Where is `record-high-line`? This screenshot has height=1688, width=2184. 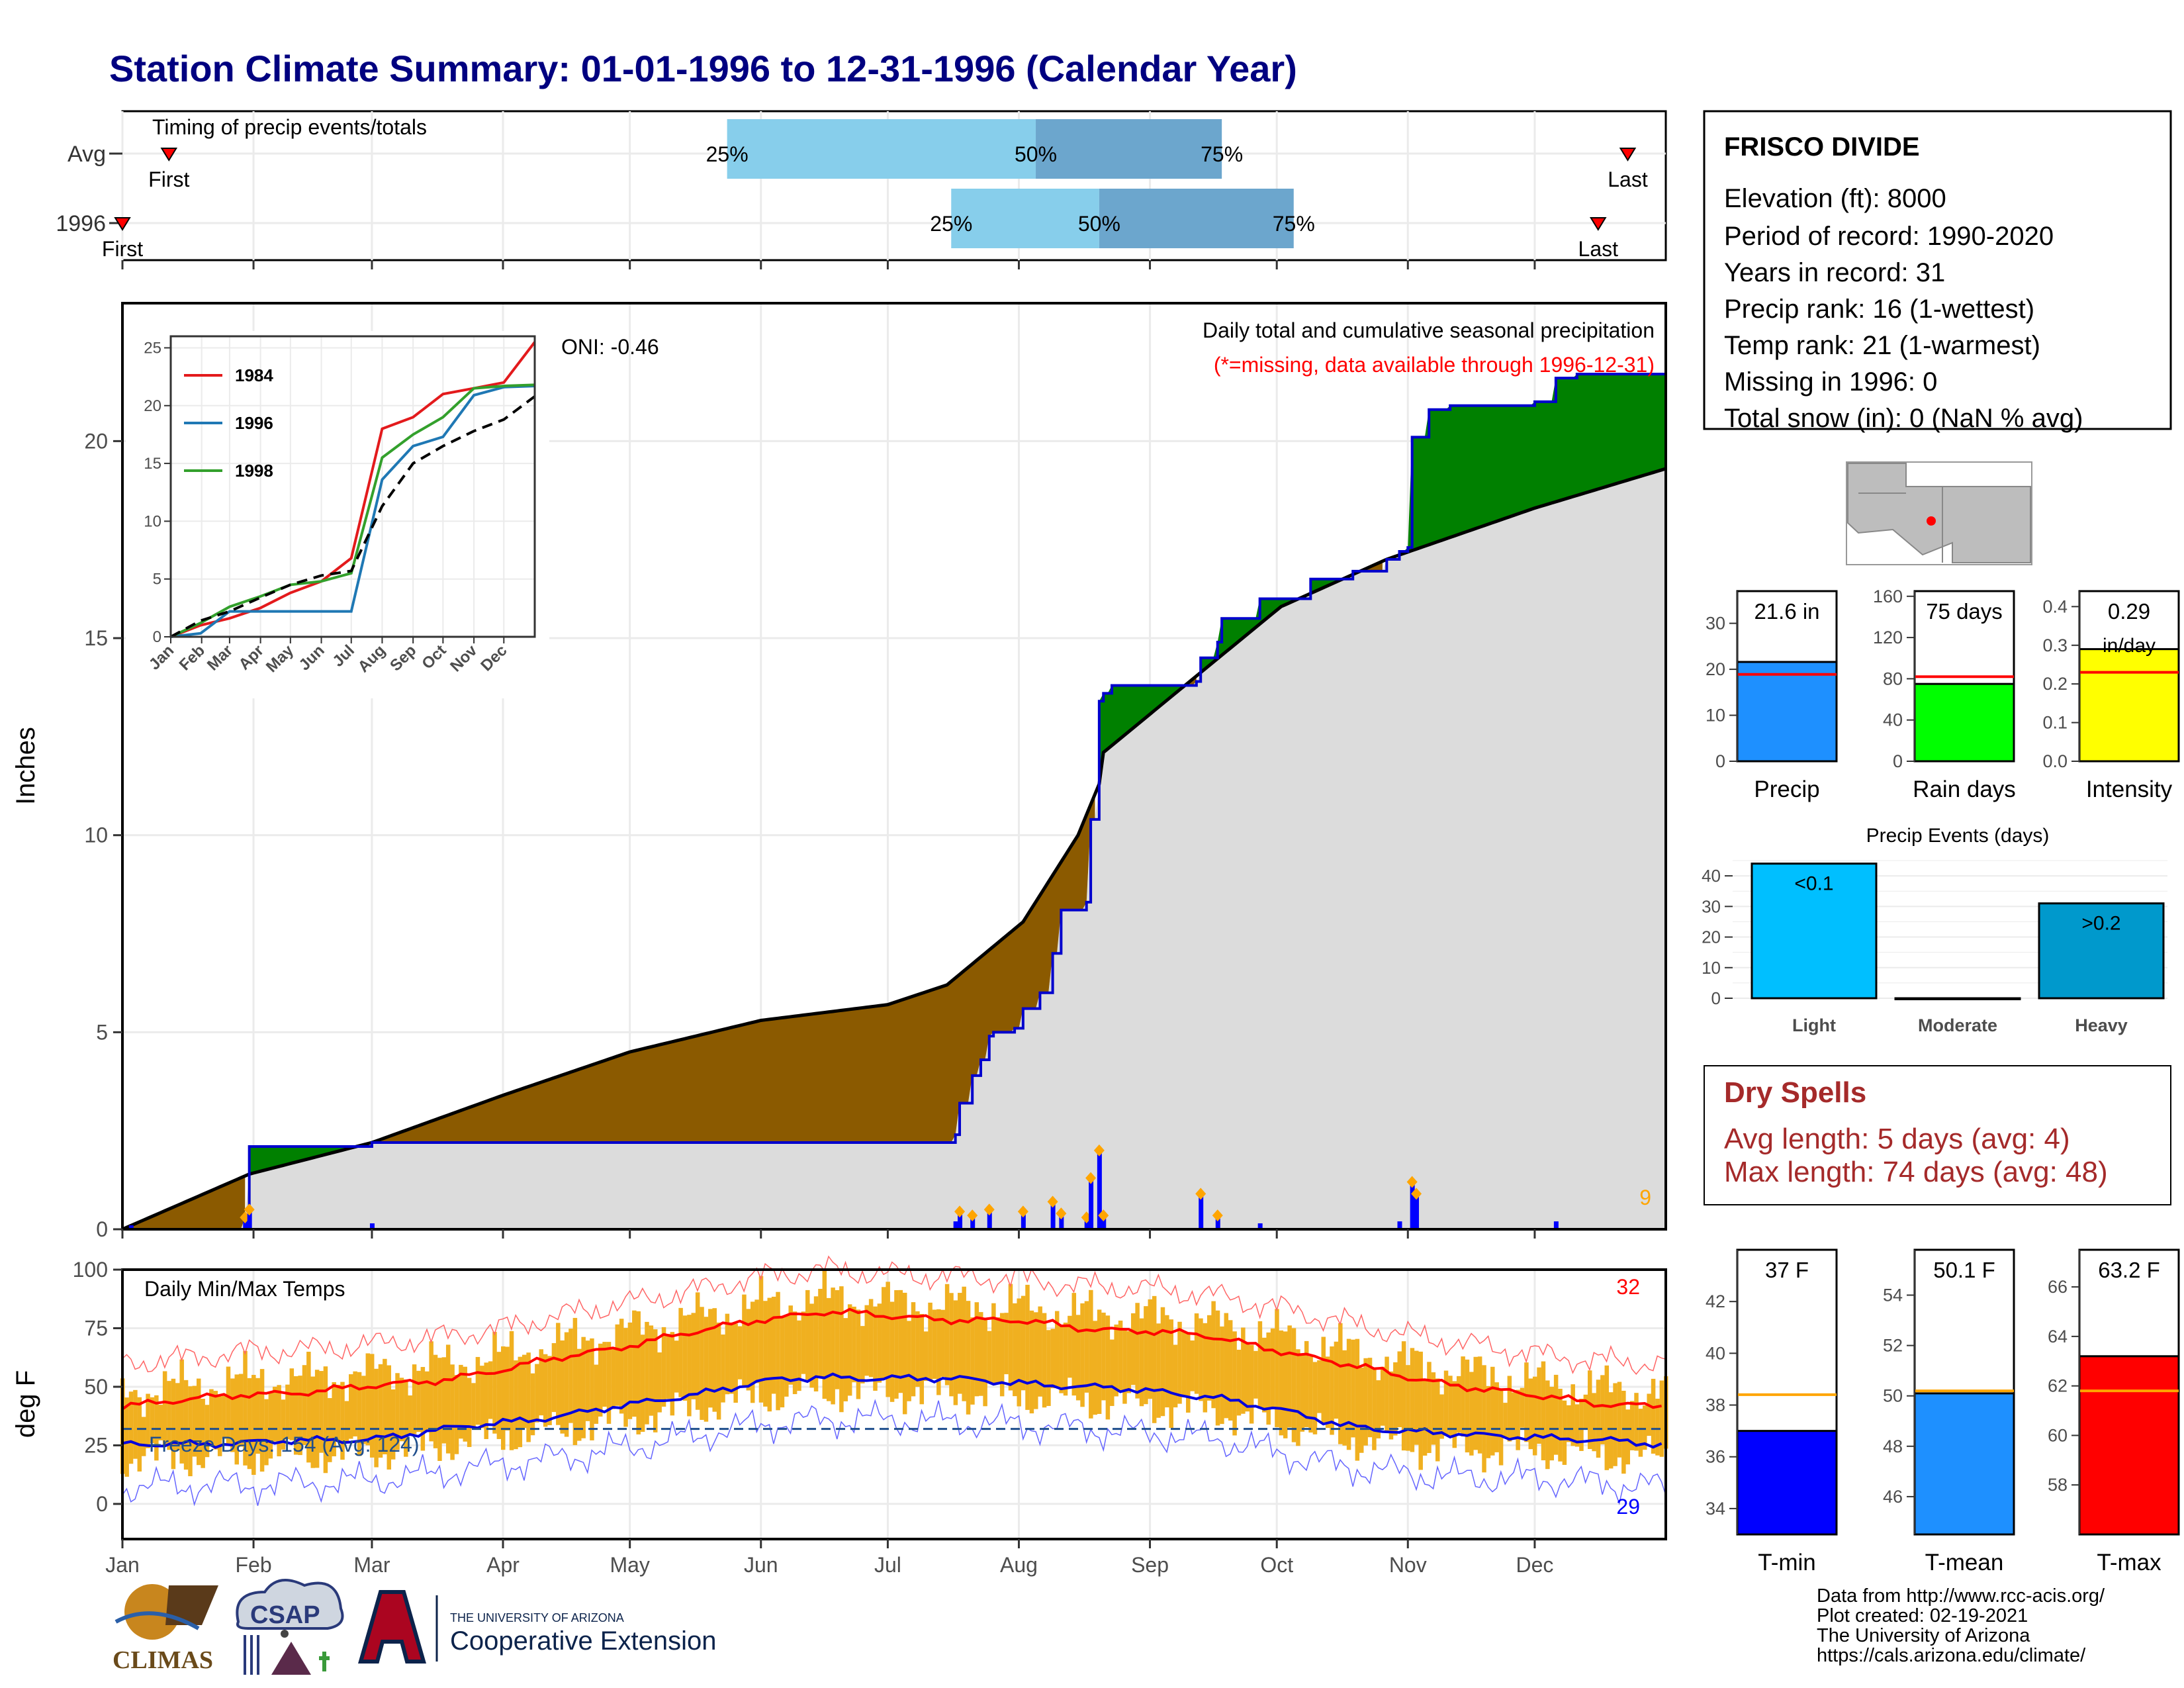 record-high-line is located at coordinates (894, 1315).